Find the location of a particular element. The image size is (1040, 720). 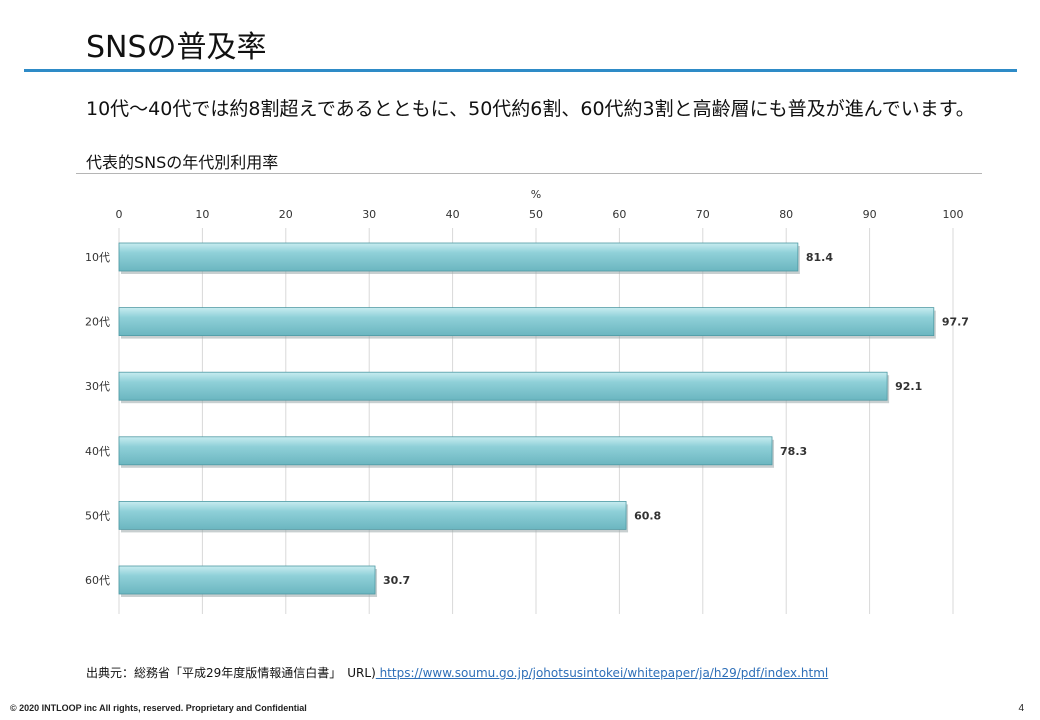

x-tick-label: 0 is located at coordinates (119, 214).